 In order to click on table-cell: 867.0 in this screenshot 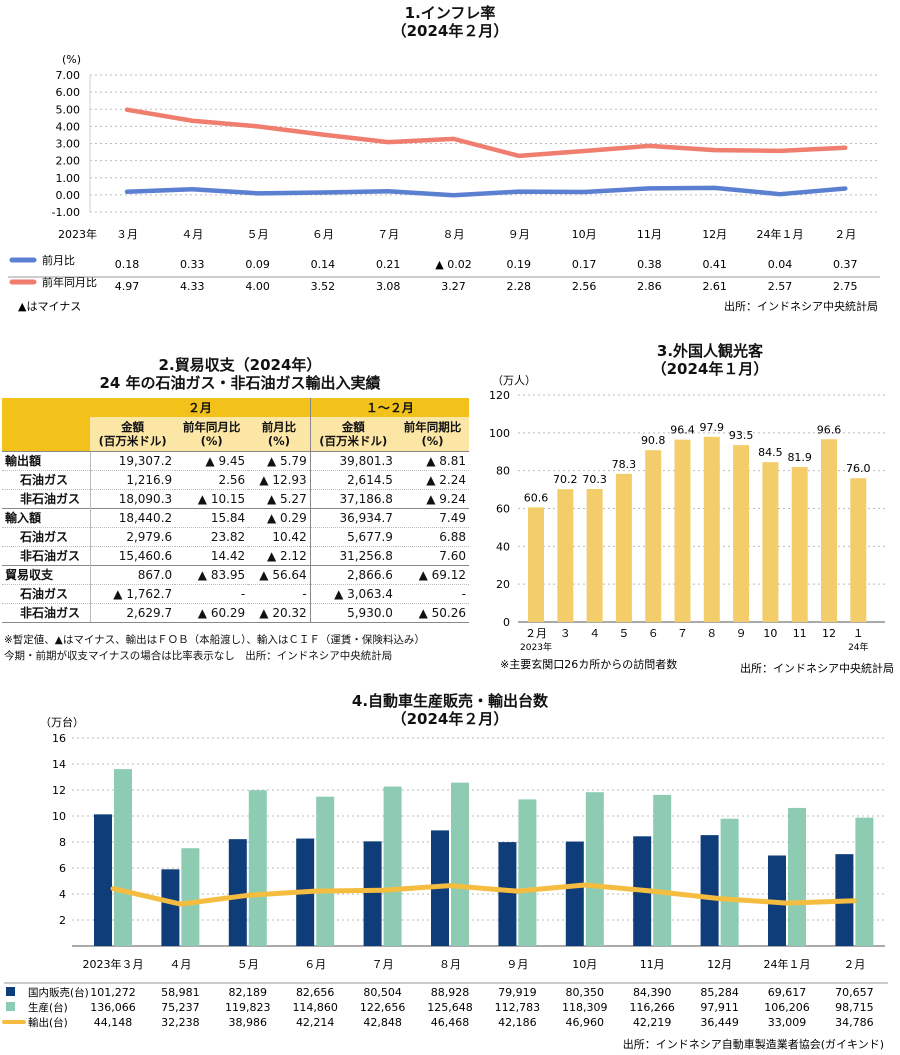, I will do `click(132, 575)`.